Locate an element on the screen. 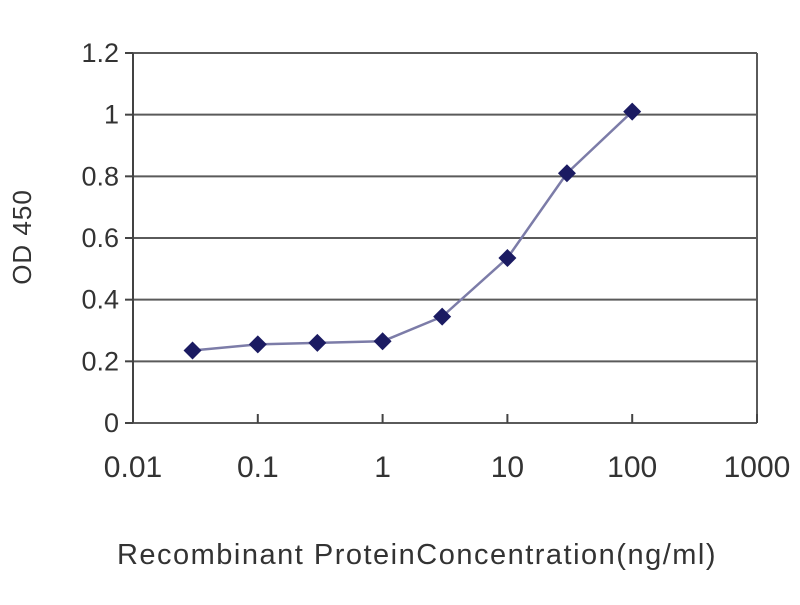  x-tick-label: 1000 is located at coordinates (757, 467).